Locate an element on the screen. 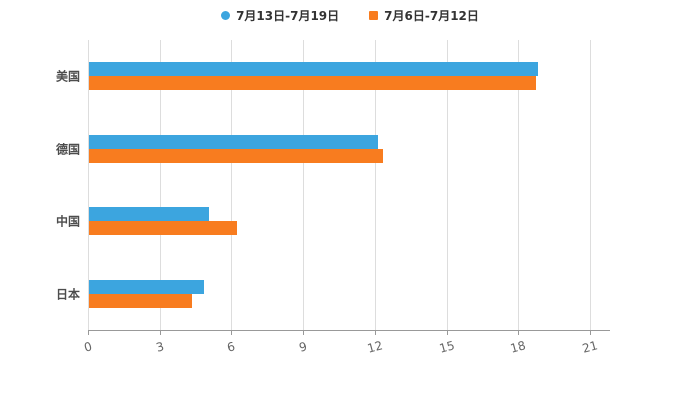  x-tick-label: 15 is located at coordinates (446, 347).